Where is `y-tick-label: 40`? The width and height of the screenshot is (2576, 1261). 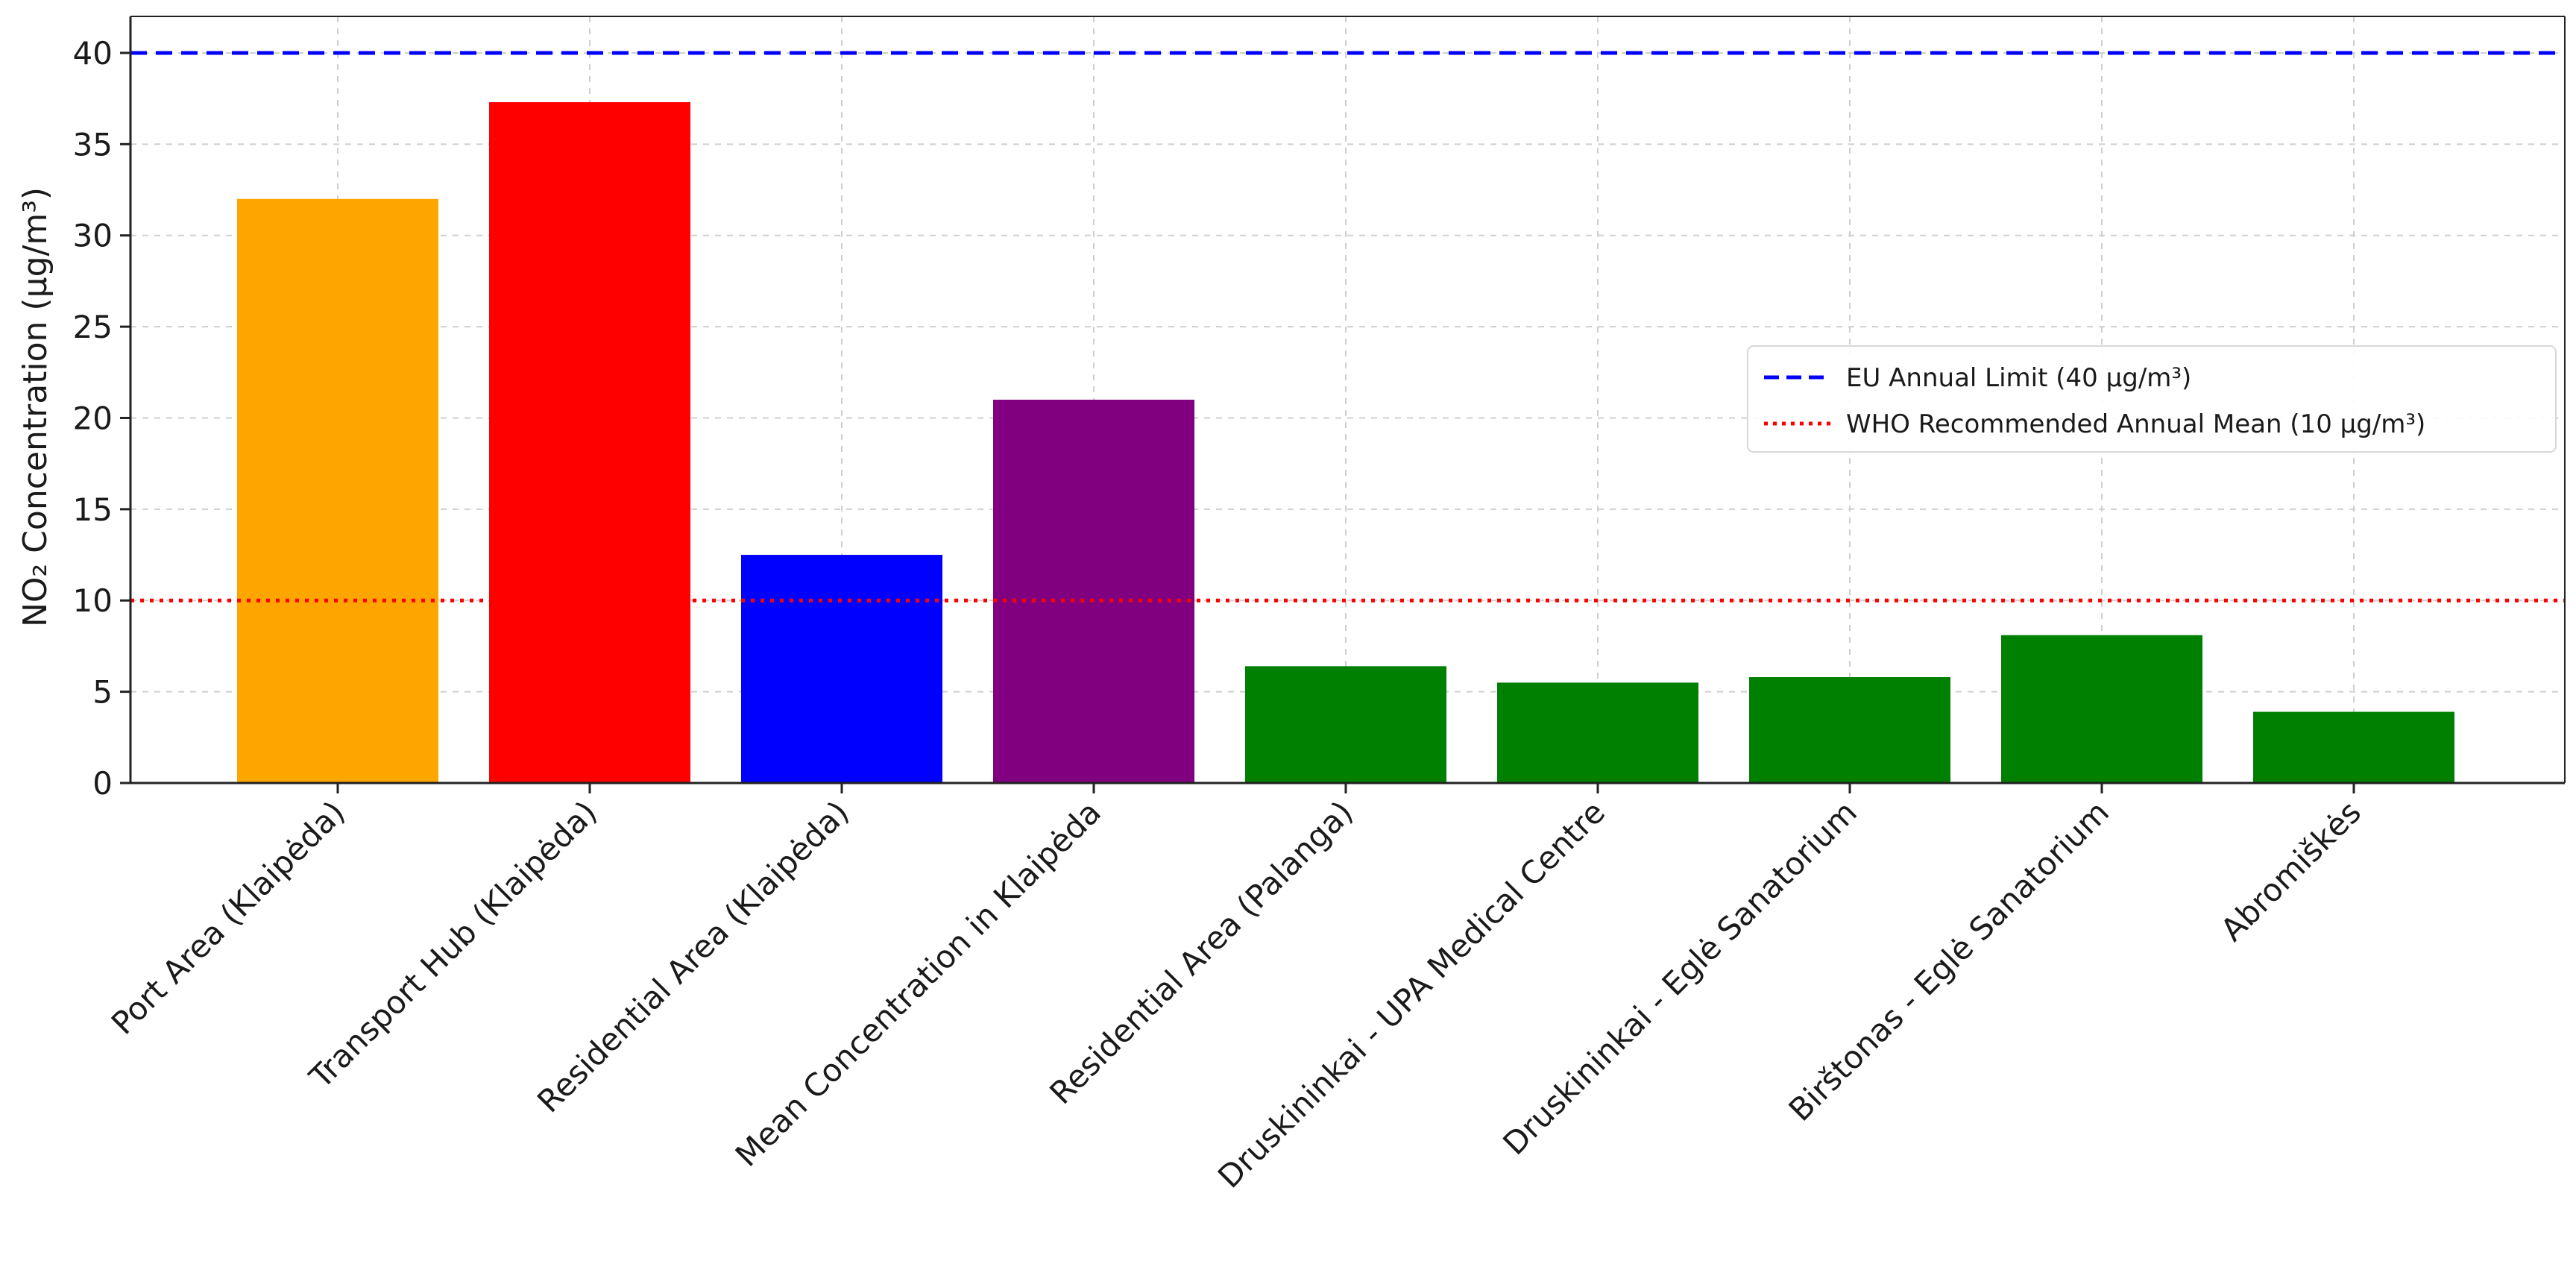
y-tick-label: 40 is located at coordinates (93, 53).